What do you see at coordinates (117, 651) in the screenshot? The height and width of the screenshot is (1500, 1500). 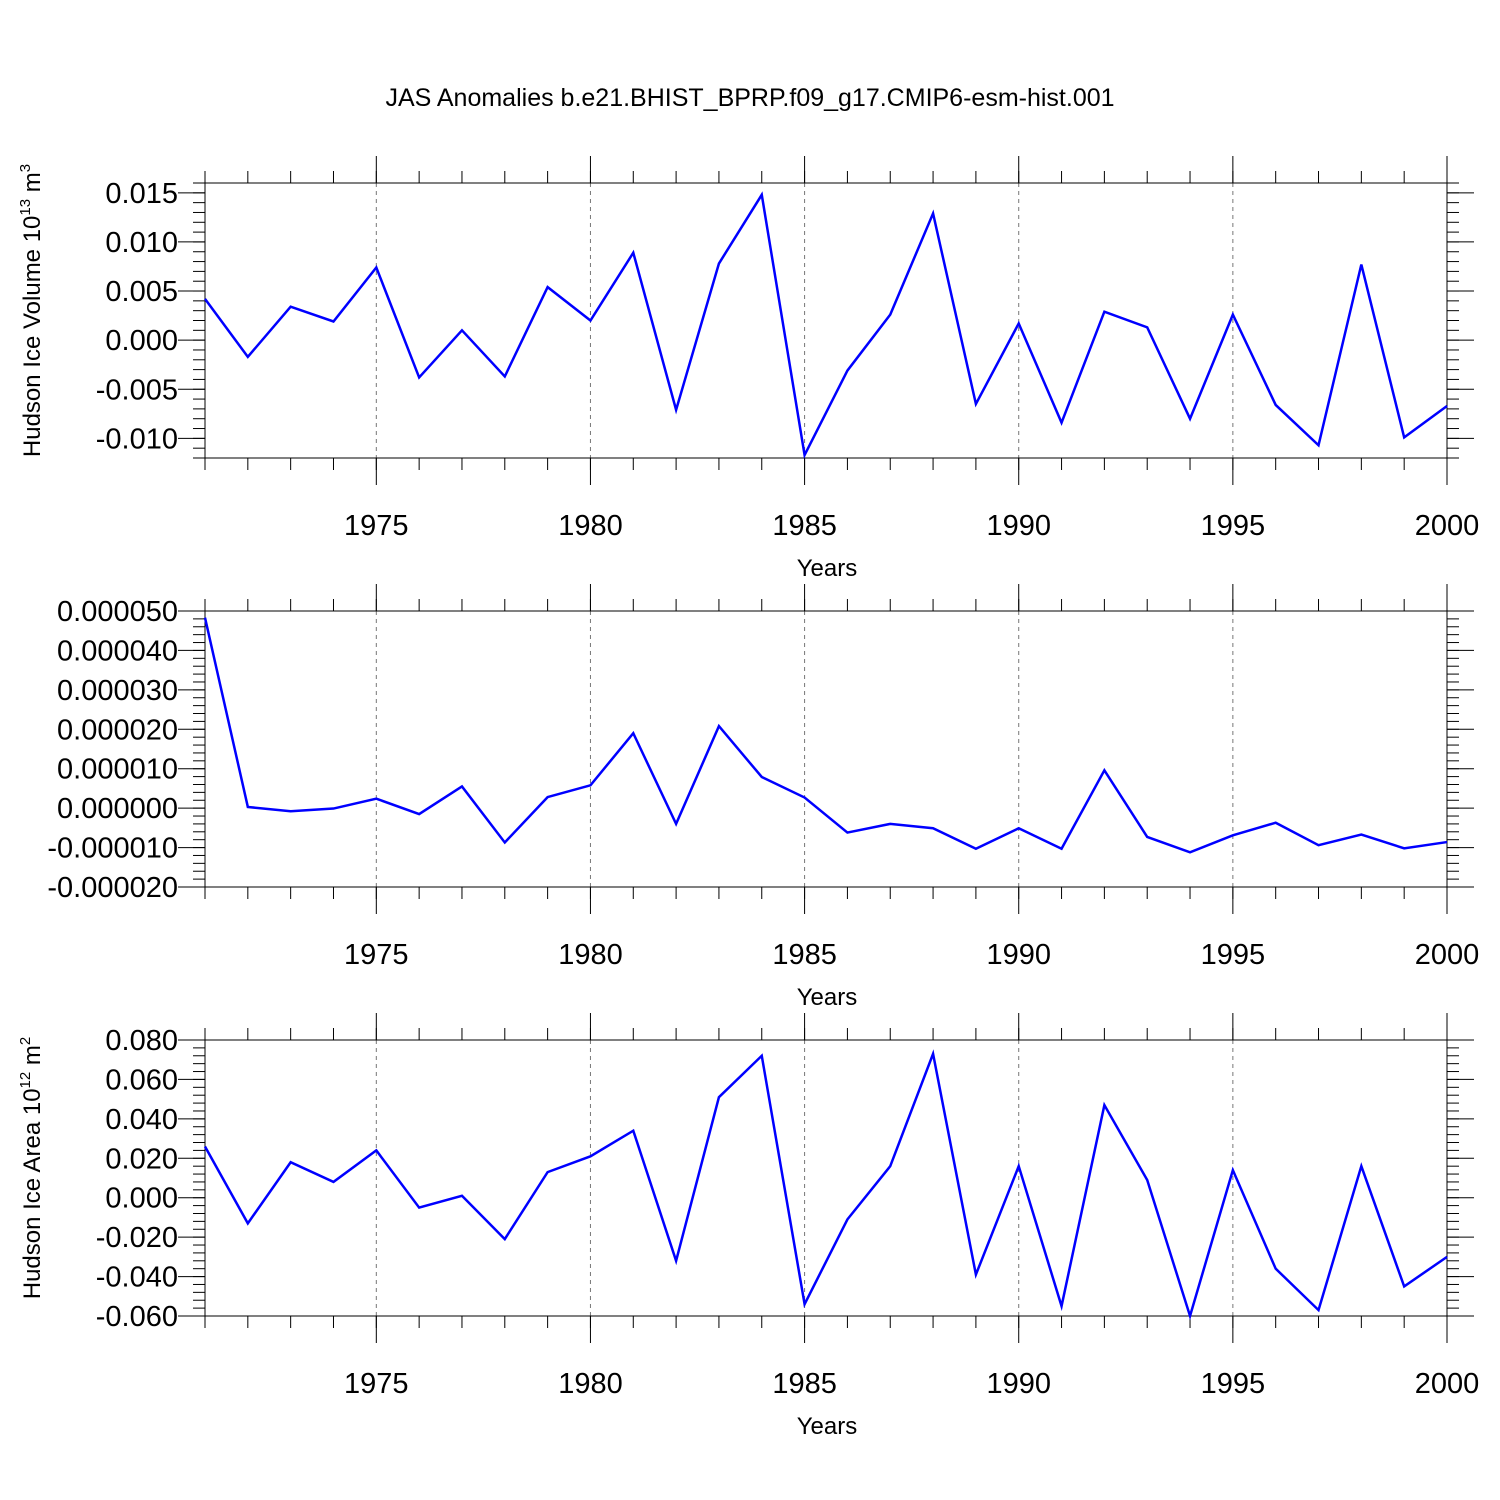 I see `y-tick-label: 0.000040` at bounding box center [117, 651].